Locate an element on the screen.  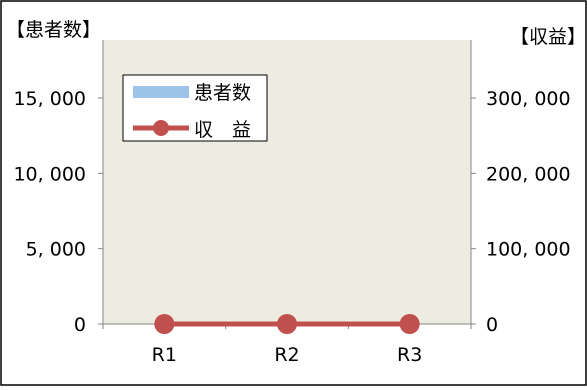
legend-line-label: 収 益 is located at coordinates (222, 130).